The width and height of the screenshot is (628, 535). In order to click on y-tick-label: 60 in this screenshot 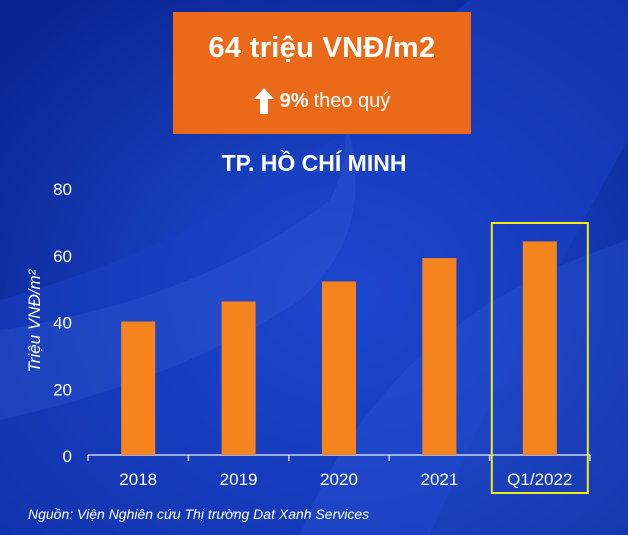, I will do `click(62, 256)`.